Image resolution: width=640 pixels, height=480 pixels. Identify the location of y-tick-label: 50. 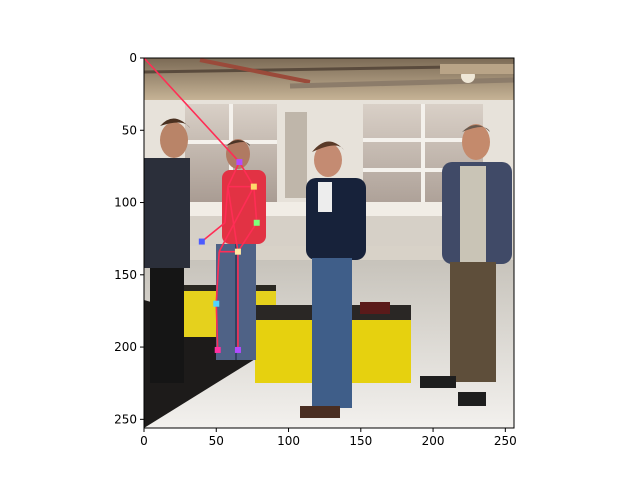
(129, 130).